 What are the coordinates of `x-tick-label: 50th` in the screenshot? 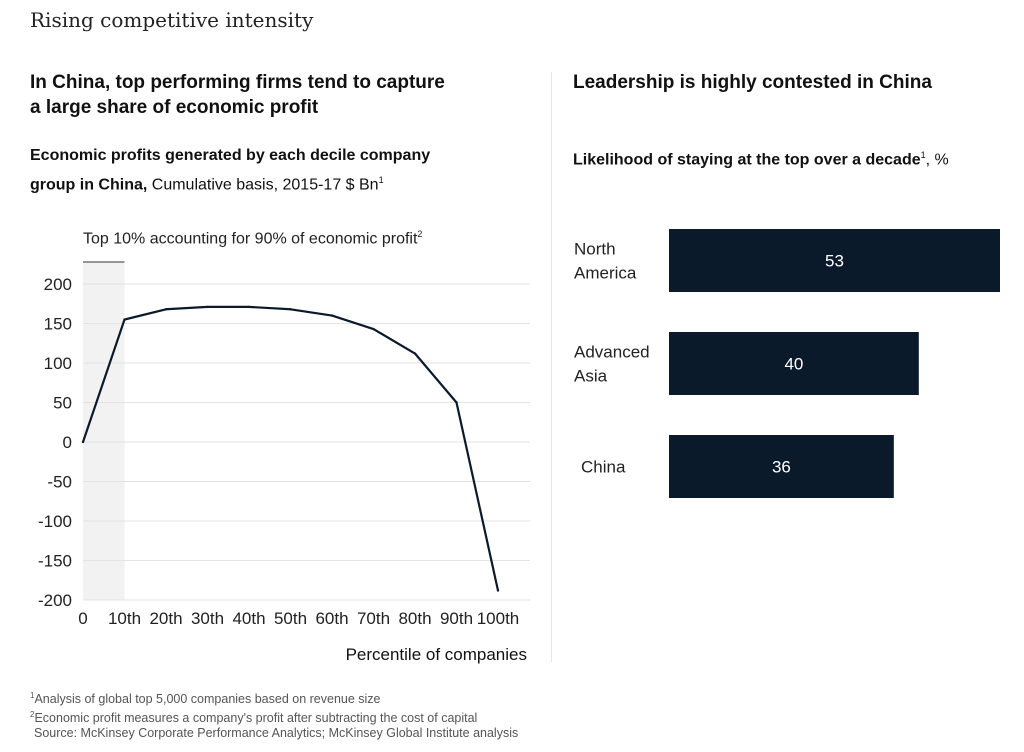 It's located at (290, 618).